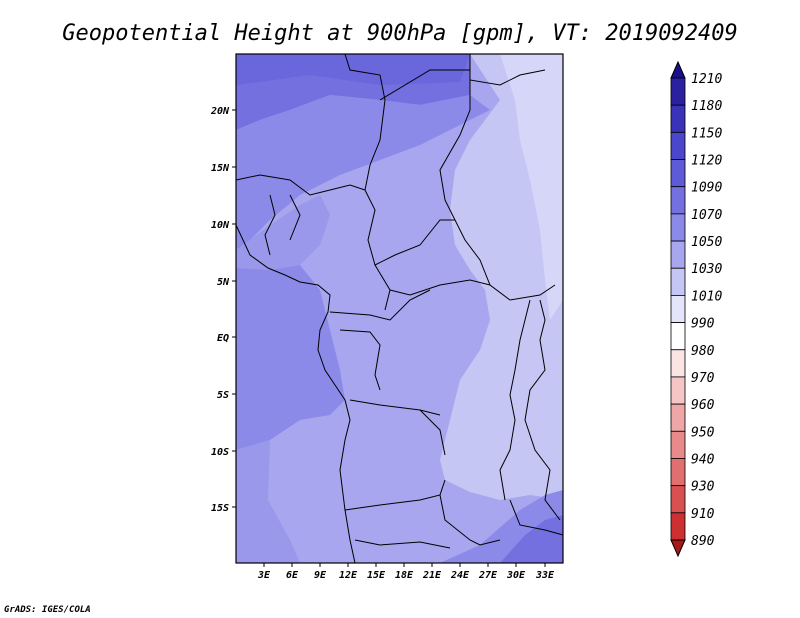 The width and height of the screenshot is (800, 618). What do you see at coordinates (220, 168) in the screenshot?
I see `lat-label: 15N` at bounding box center [220, 168].